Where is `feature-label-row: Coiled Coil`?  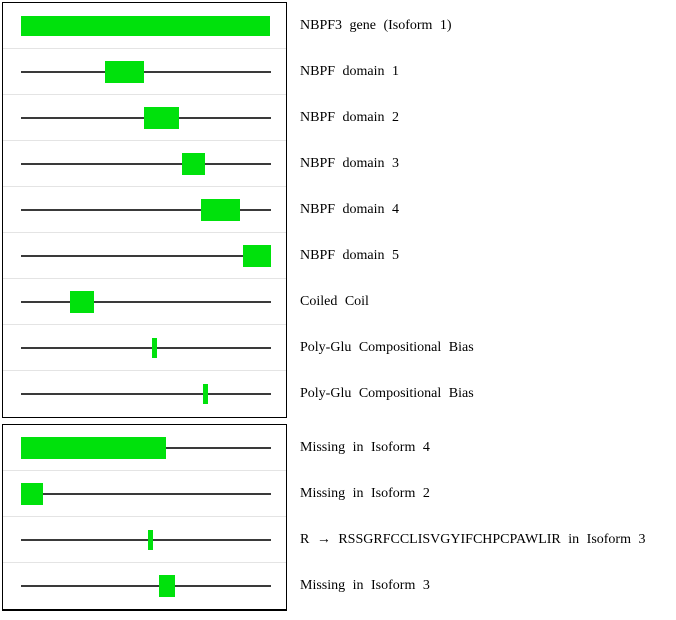 feature-label-row: Coiled Coil is located at coordinates (387, 302).